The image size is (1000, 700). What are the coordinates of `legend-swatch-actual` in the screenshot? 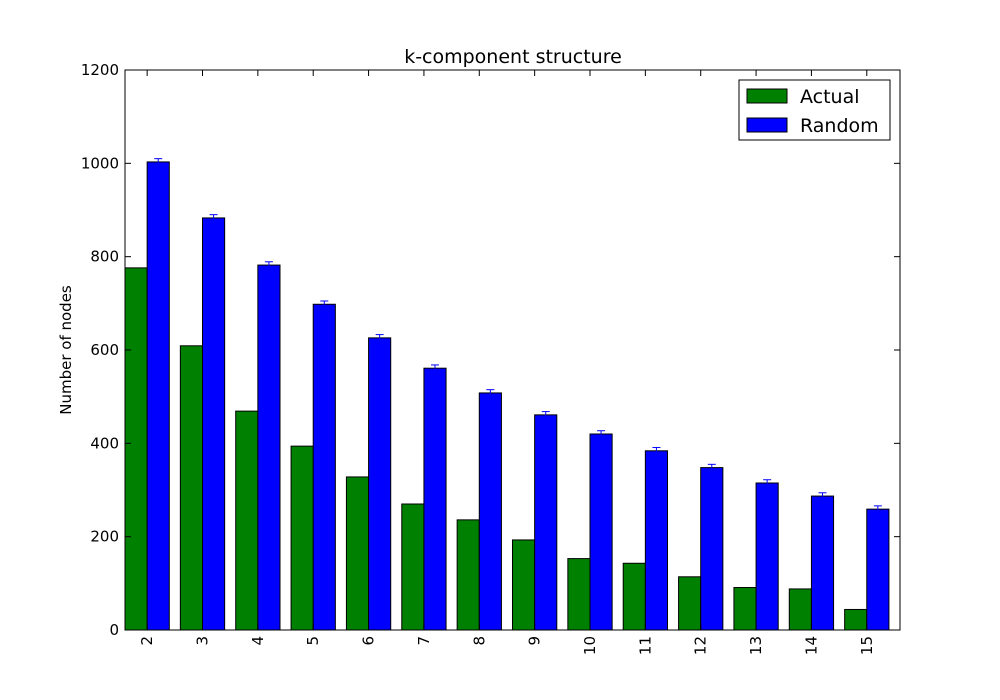 It's located at (767, 96).